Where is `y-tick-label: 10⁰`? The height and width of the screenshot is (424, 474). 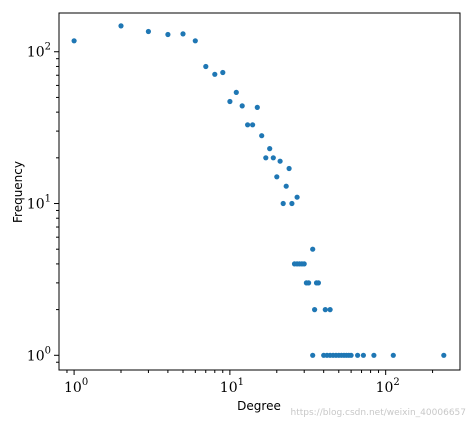
y-tick-label: 10⁰ is located at coordinates (39, 354).